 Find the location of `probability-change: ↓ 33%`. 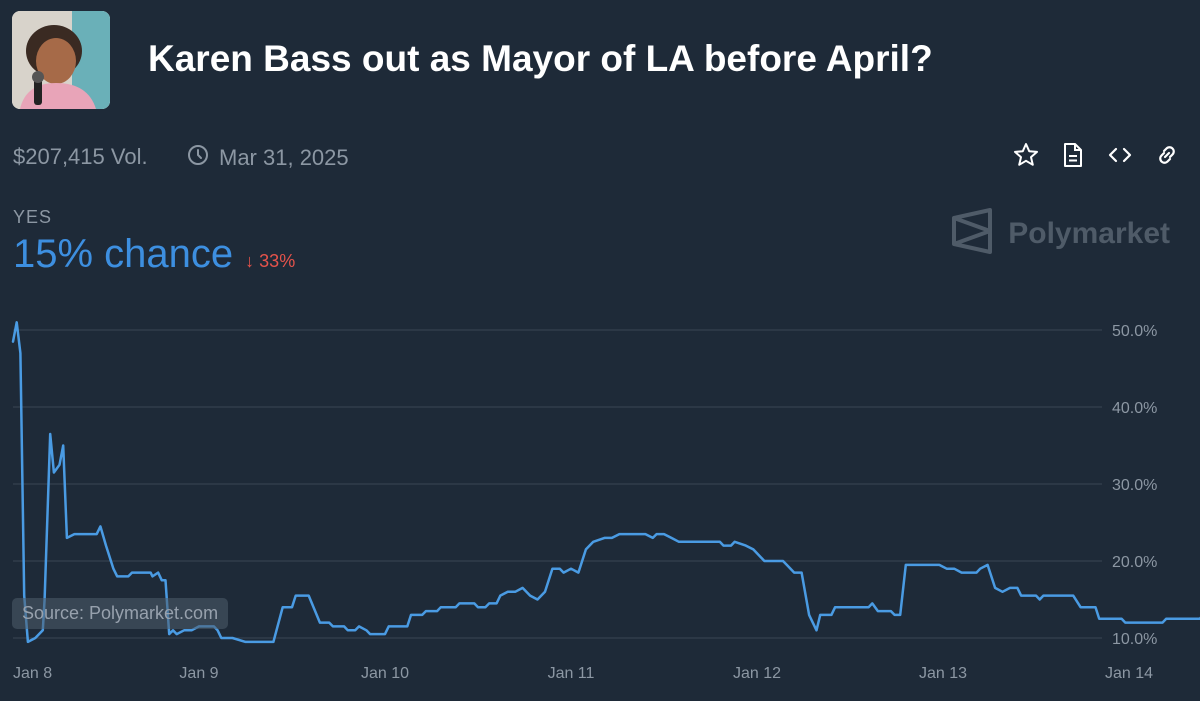

probability-change: ↓ 33% is located at coordinates (270, 261).